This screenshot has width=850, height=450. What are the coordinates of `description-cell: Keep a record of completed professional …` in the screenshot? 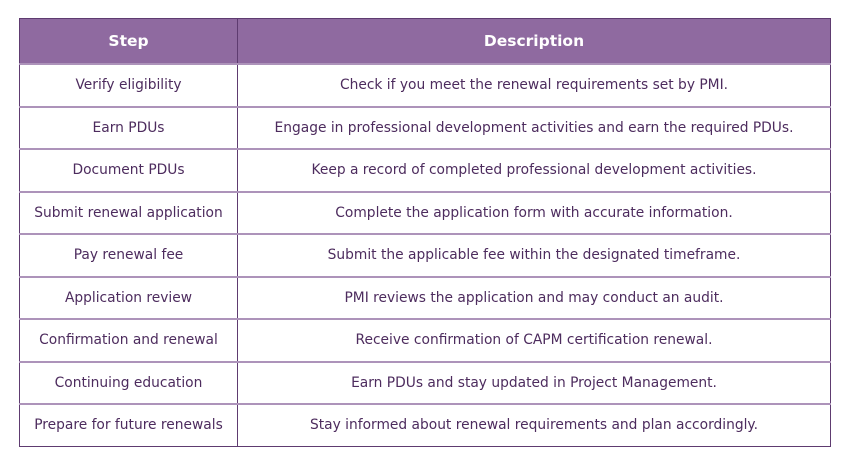 It's located at (534, 170).